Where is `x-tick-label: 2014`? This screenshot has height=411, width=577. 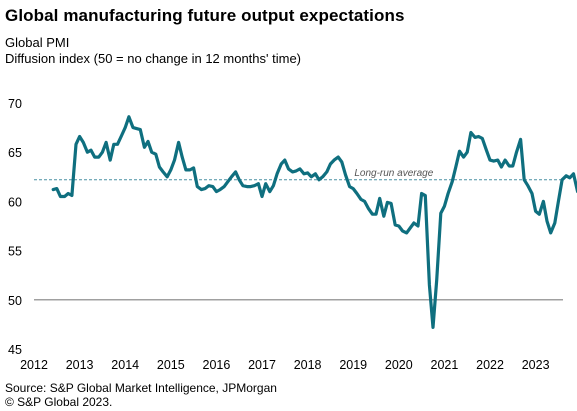
x-tick-label: 2014 is located at coordinates (125, 365).